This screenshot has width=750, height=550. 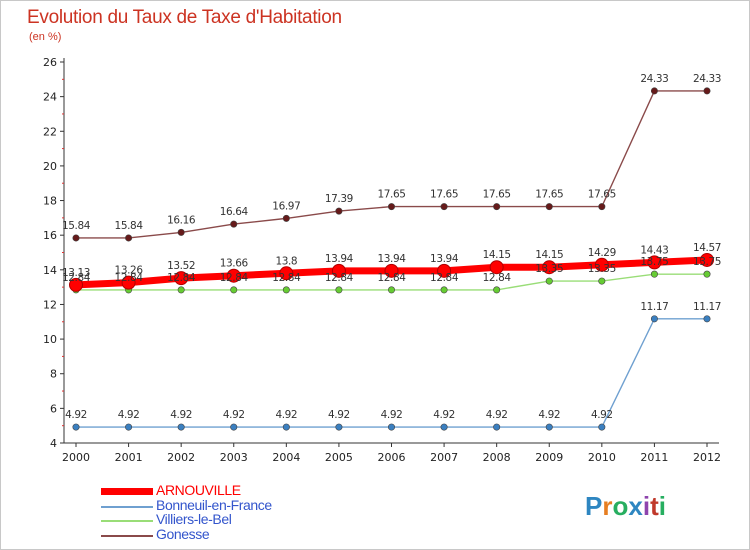 I want to click on logo-letter: o, so click(x=620, y=506).